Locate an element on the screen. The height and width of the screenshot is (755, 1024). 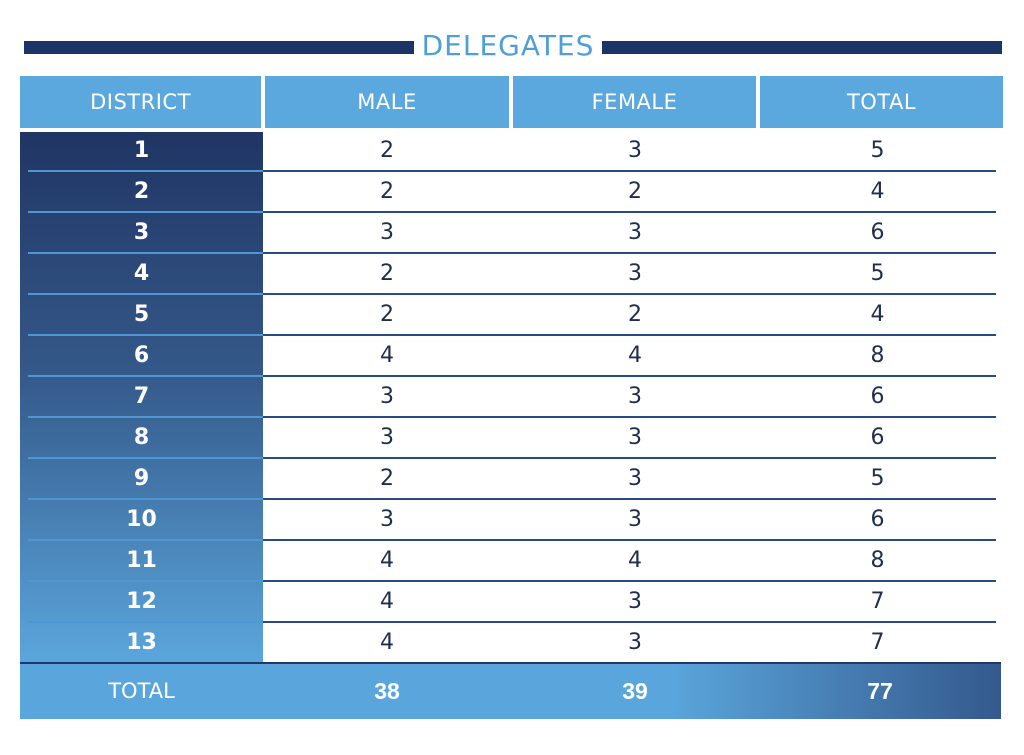
table-row: 8 3 3 6 is located at coordinates (508, 439).